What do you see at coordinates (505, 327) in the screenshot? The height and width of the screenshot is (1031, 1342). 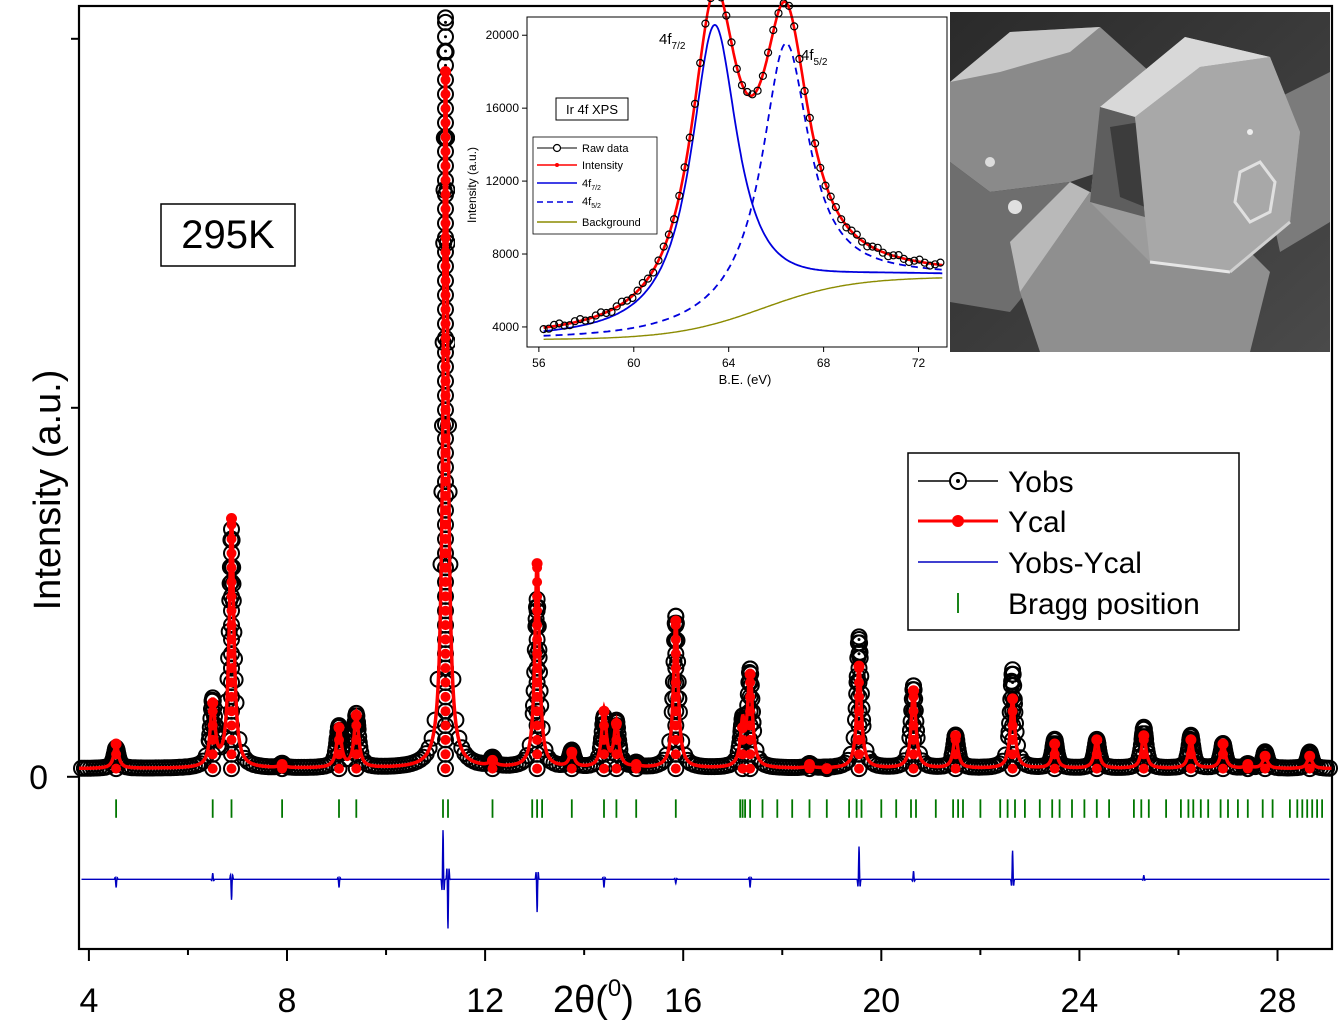 I see `xps-y-tick-label: 4000` at bounding box center [505, 327].